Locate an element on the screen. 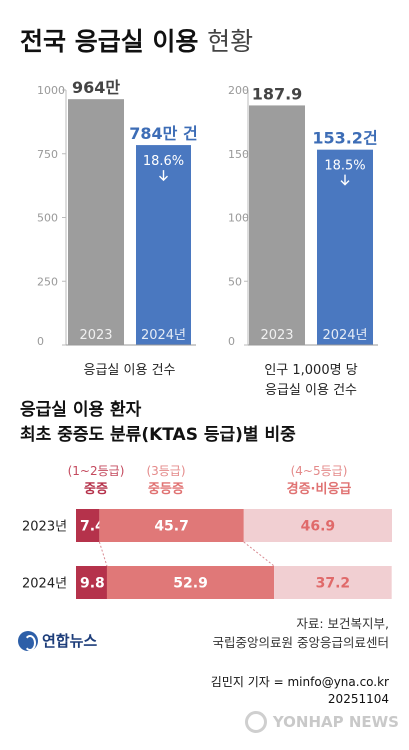  per1000-change-label: 18.5% is located at coordinates (344, 166).